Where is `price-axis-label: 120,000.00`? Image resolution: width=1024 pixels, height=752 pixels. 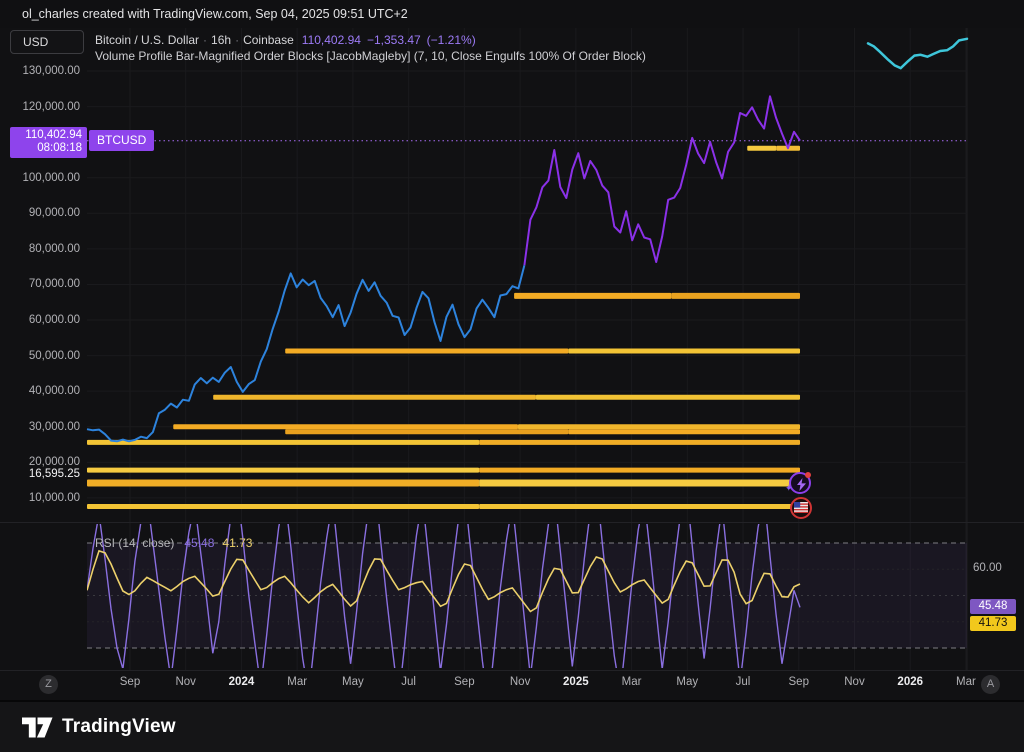
price-axis-label: 120,000.00 is located at coordinates (51, 106).